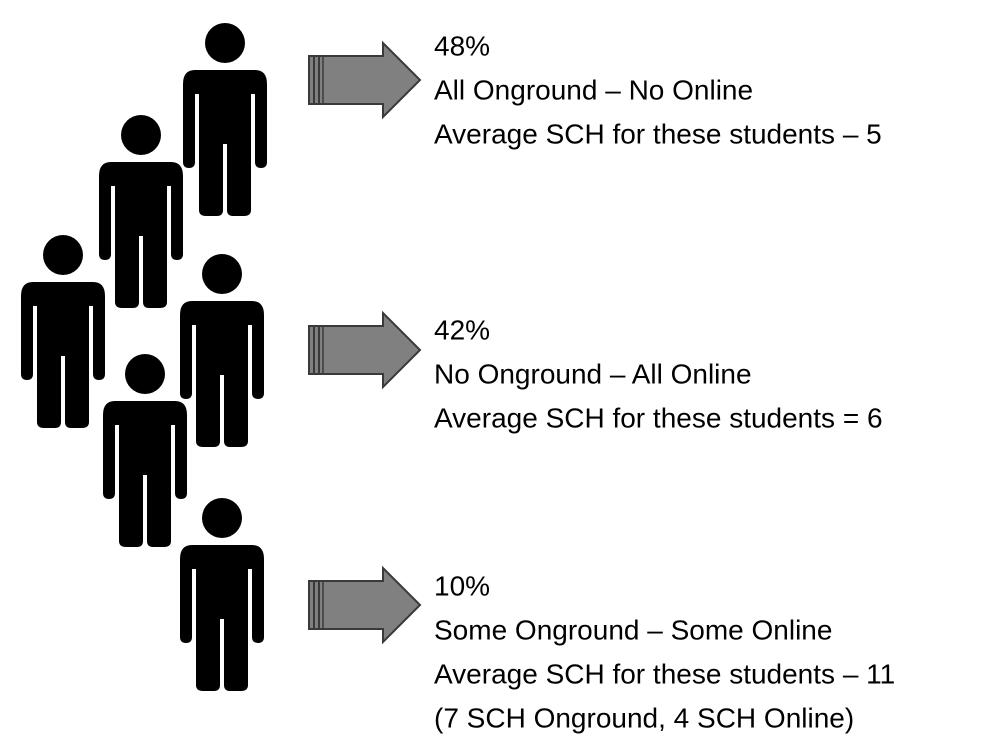 The height and width of the screenshot is (738, 992). I want to click on group-note: (7 SCH Onground, 4 SCH Online), so click(644, 717).